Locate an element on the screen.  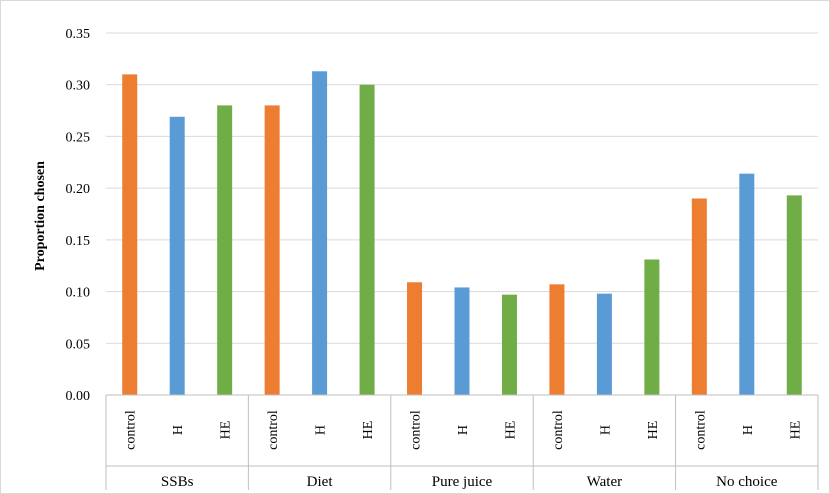
x-category-label: Pure juice is located at coordinates (462, 482).